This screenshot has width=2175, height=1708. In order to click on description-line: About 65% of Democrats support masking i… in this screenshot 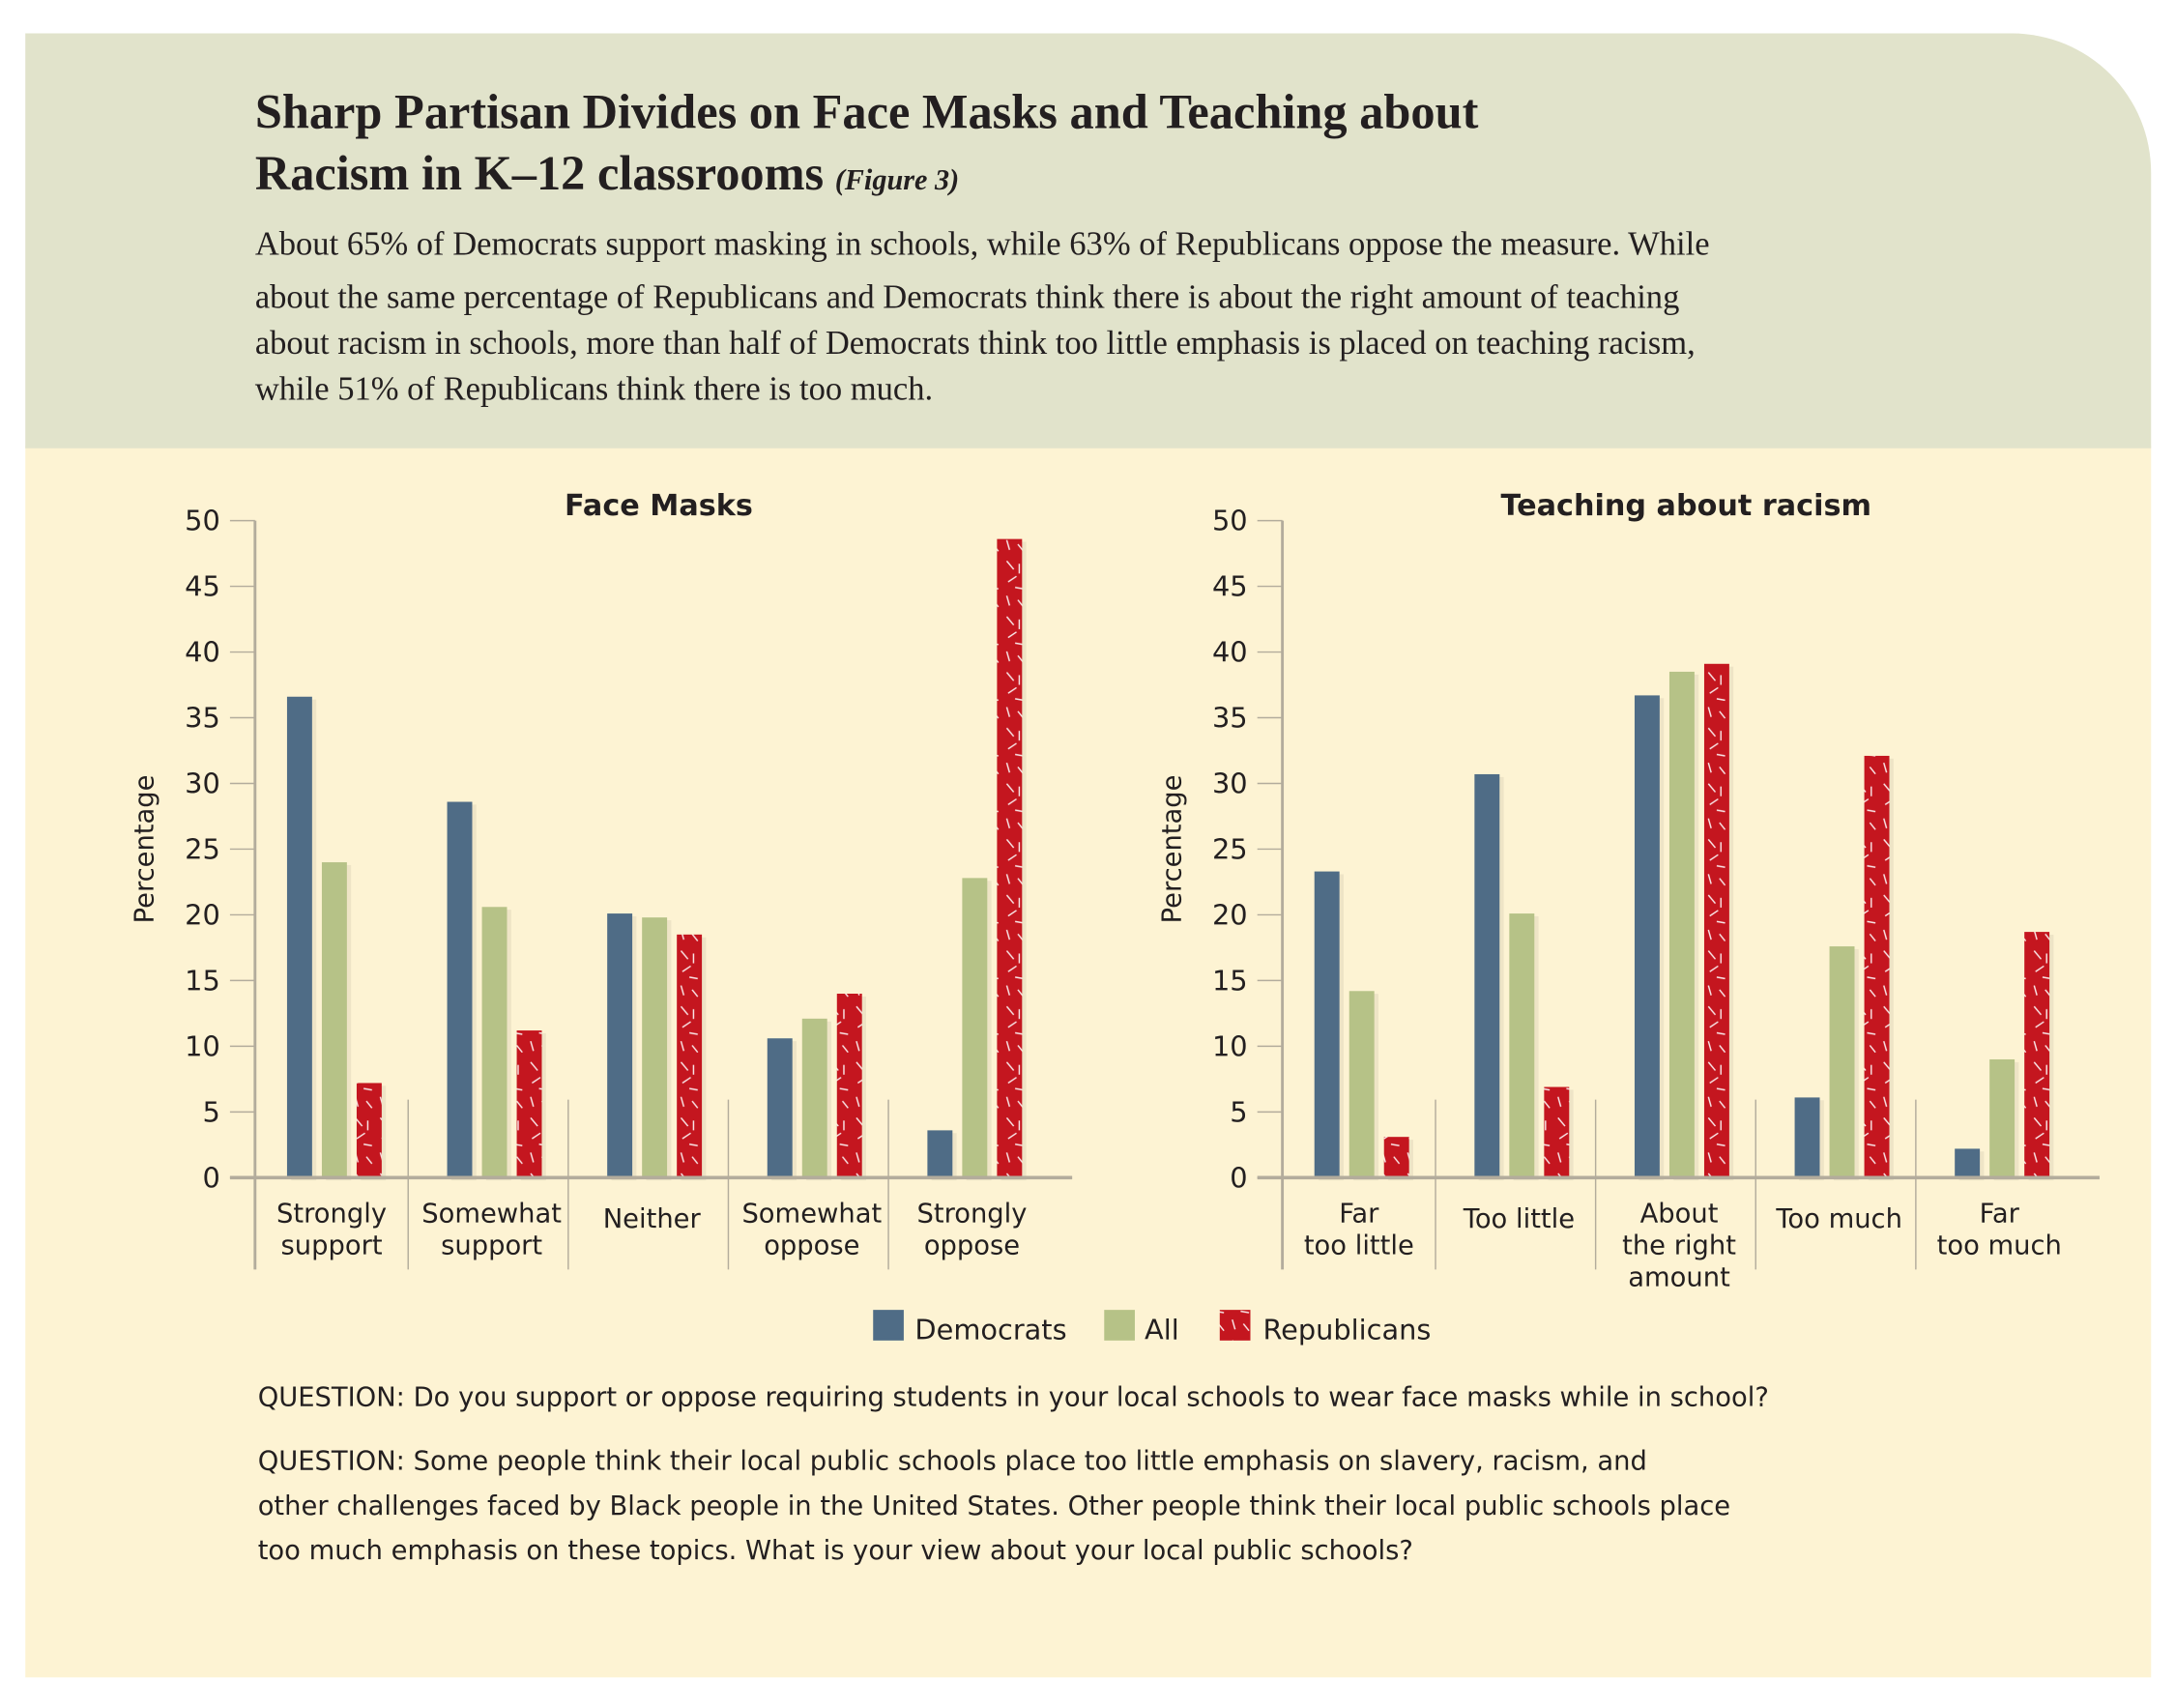, I will do `click(983, 244)`.